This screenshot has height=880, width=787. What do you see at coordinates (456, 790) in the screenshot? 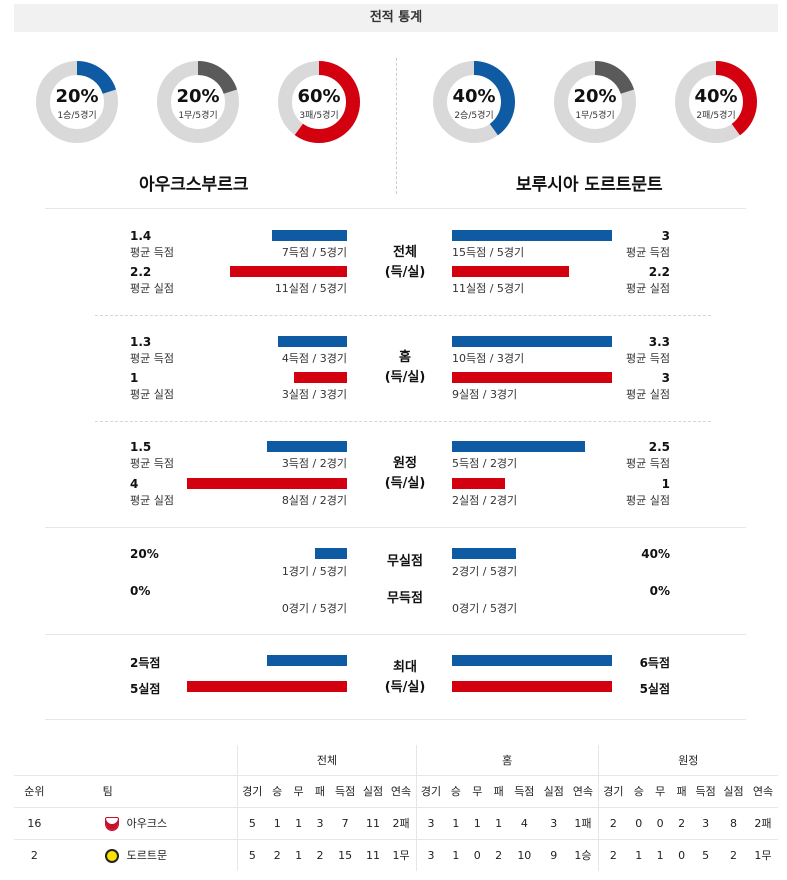
I see `col-header: 승` at bounding box center [456, 790].